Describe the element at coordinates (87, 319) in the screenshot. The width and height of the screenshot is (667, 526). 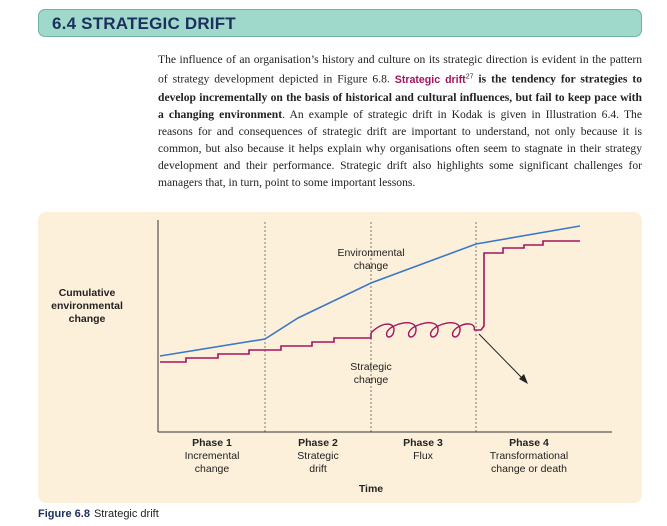
I see `y-axis-label-3: change` at that location.